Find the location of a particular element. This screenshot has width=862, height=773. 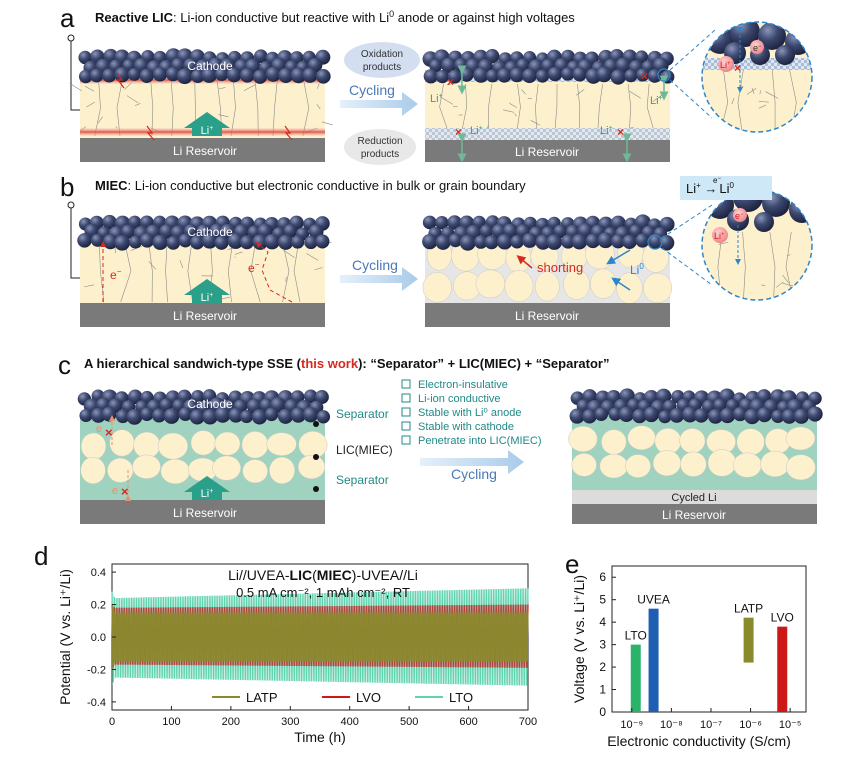

oxidation-label-2: products is located at coordinates (382, 67).